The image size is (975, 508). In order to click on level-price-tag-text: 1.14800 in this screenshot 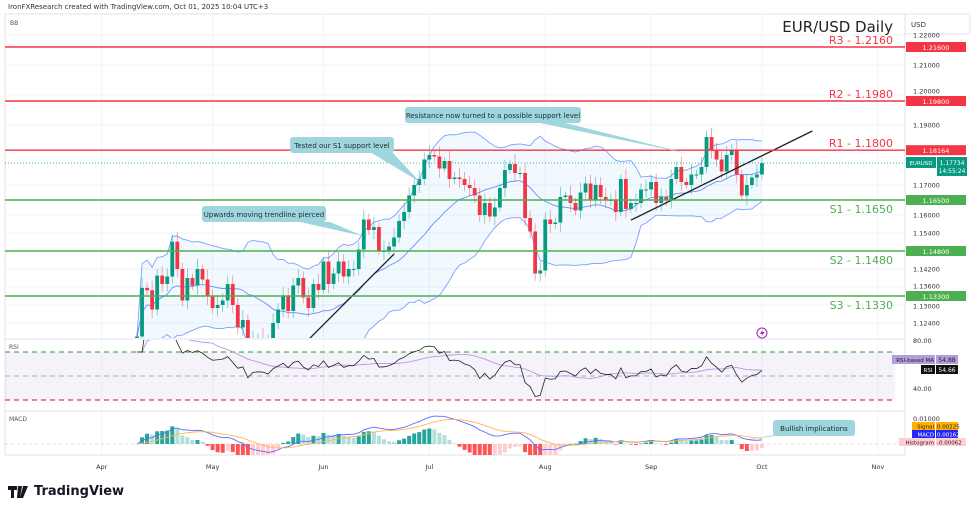, I will do `click(936, 252)`.